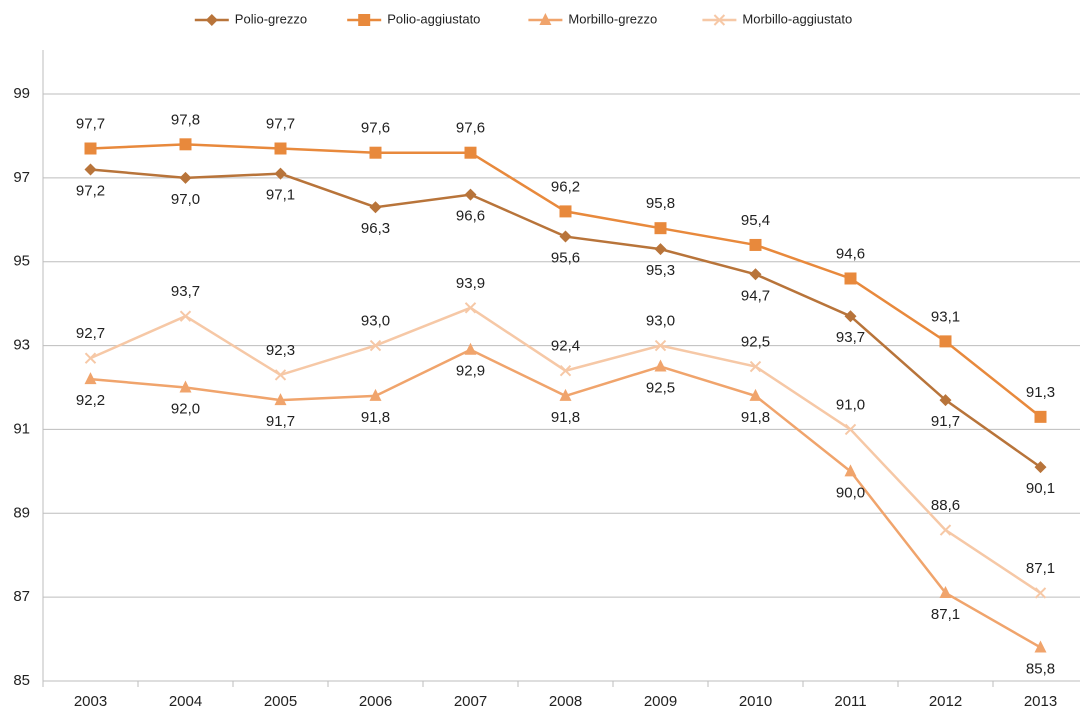  Describe the element at coordinates (470, 216) in the screenshot. I see `data-label: 96,6` at that location.